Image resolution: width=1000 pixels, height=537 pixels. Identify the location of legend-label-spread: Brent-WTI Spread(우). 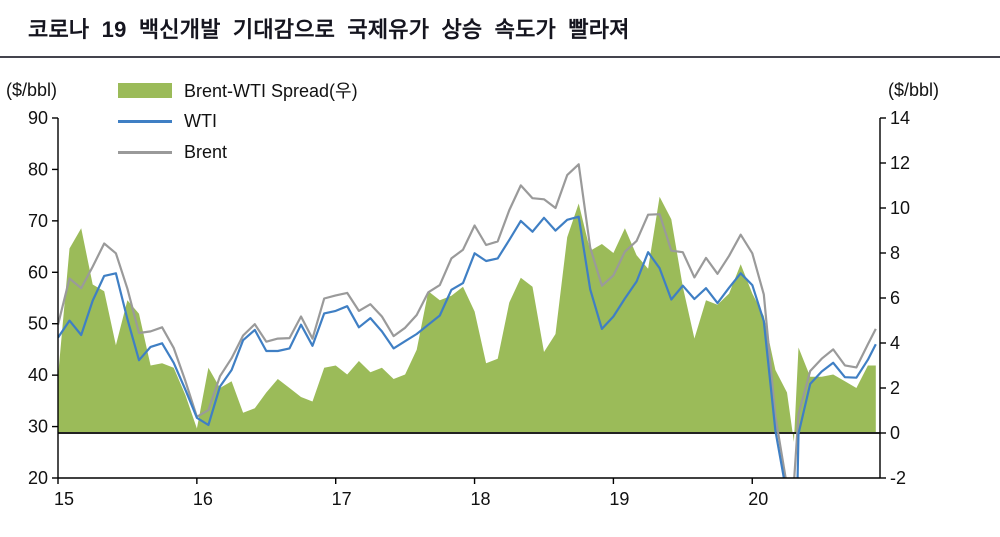
(271, 91).